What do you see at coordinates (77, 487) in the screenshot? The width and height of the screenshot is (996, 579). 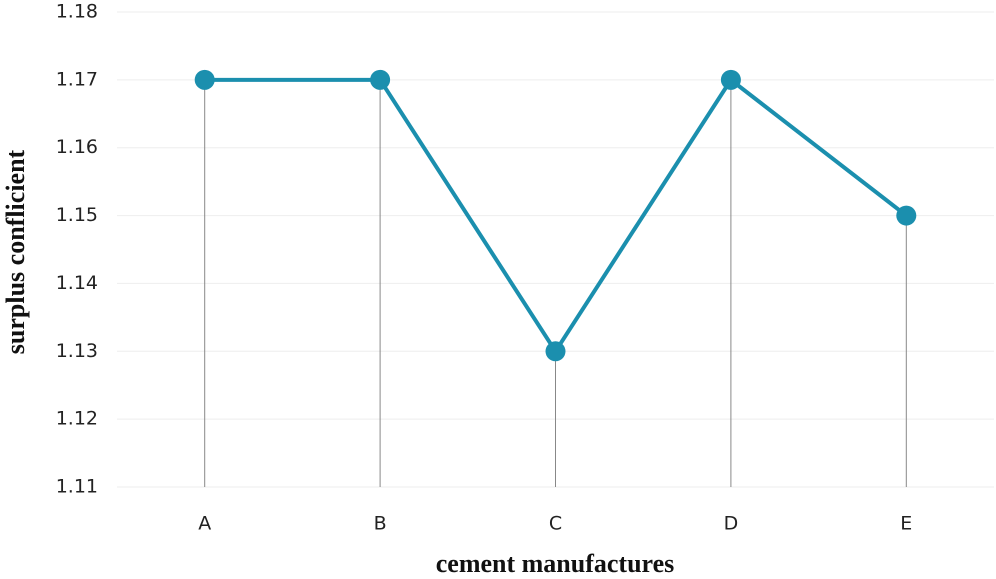 I see `y-tick-label: 1.11` at bounding box center [77, 487].